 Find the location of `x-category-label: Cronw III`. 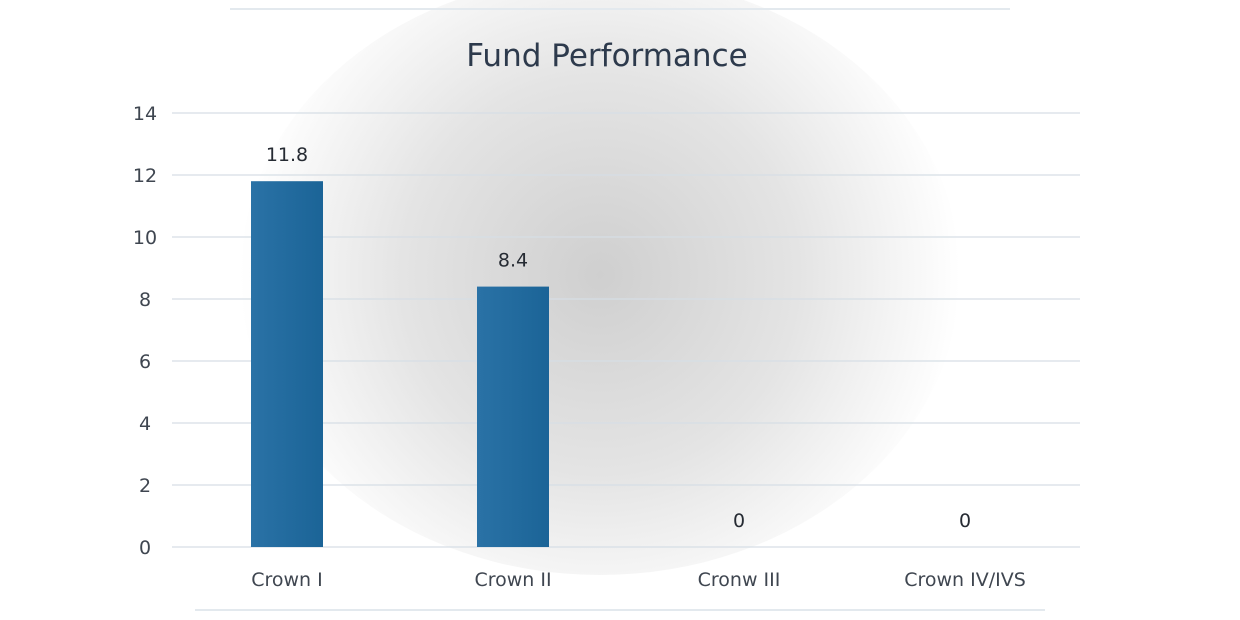

x-category-label: Cronw III is located at coordinates (739, 580).